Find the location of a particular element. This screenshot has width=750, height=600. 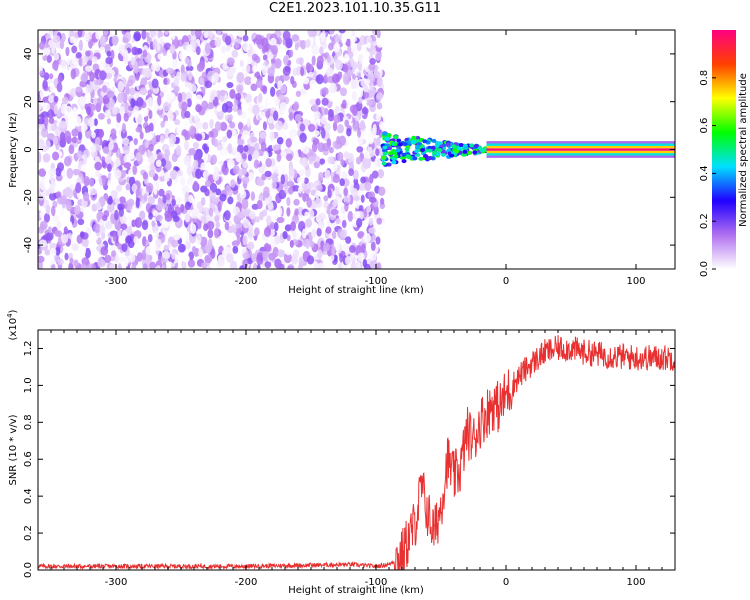

y-tick-label: 1.2 is located at coordinates (28, 349).